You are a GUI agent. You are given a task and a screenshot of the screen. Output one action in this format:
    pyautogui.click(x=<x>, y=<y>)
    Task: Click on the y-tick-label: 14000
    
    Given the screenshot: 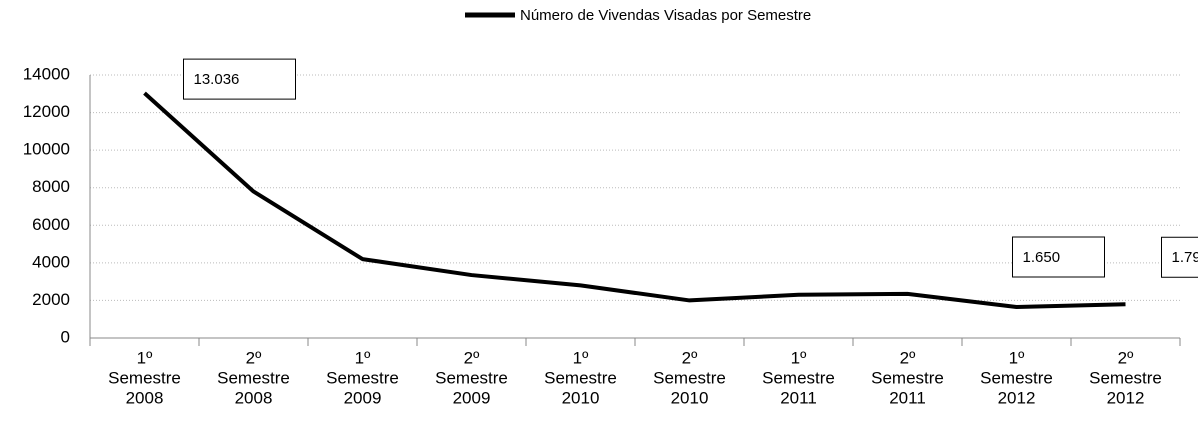 What is the action you would take?
    pyautogui.click(x=46, y=73)
    